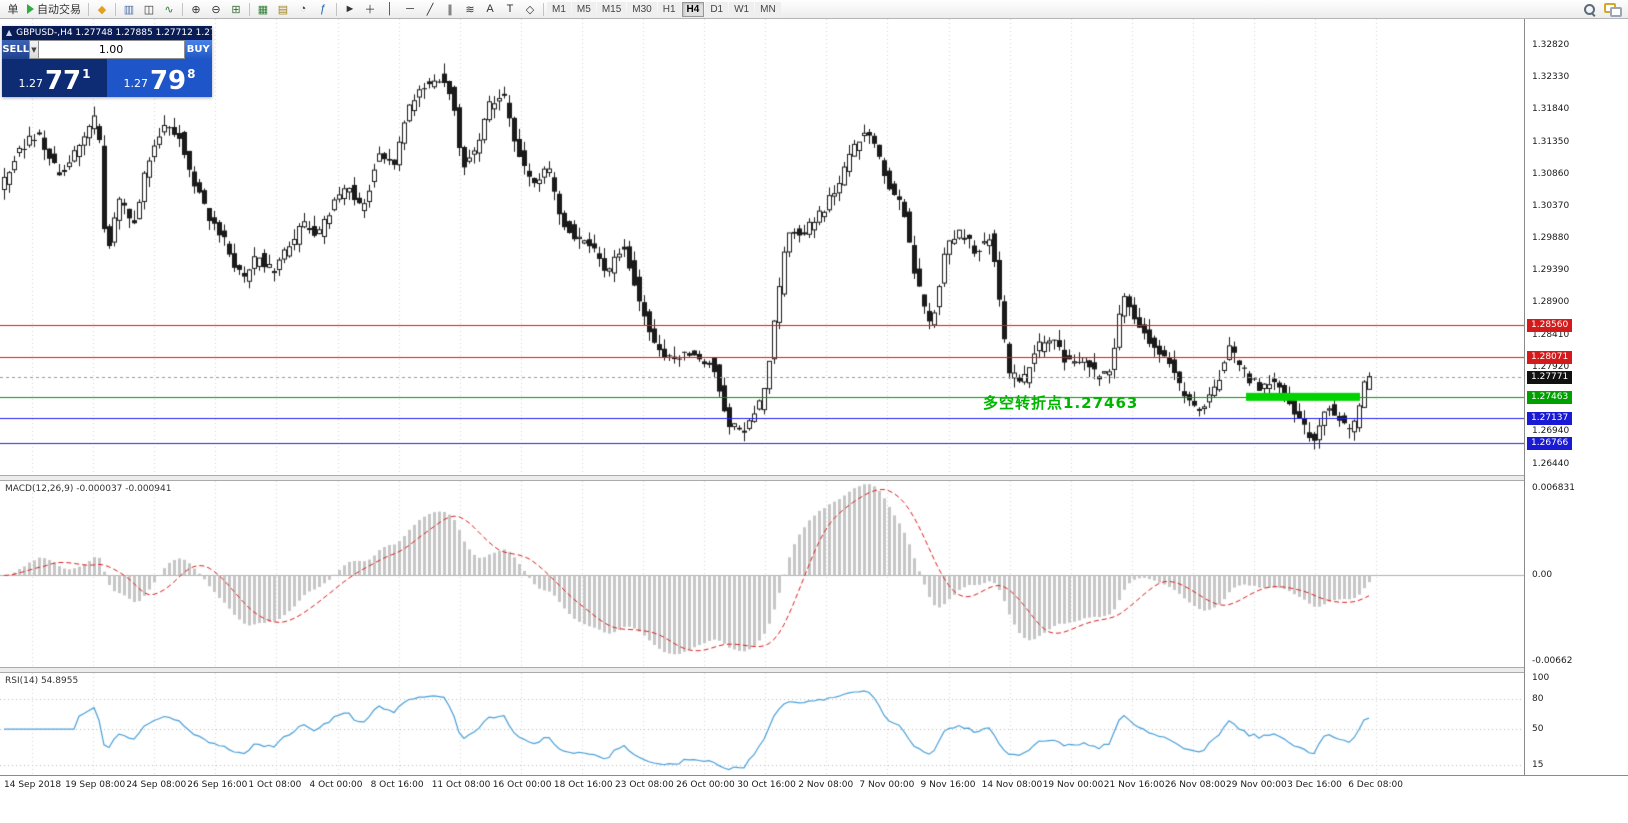 Image resolution: width=1628 pixels, height=823 pixels. Describe the element at coordinates (102, 9) in the screenshot. I see `new-order-icon: ◆` at that location.